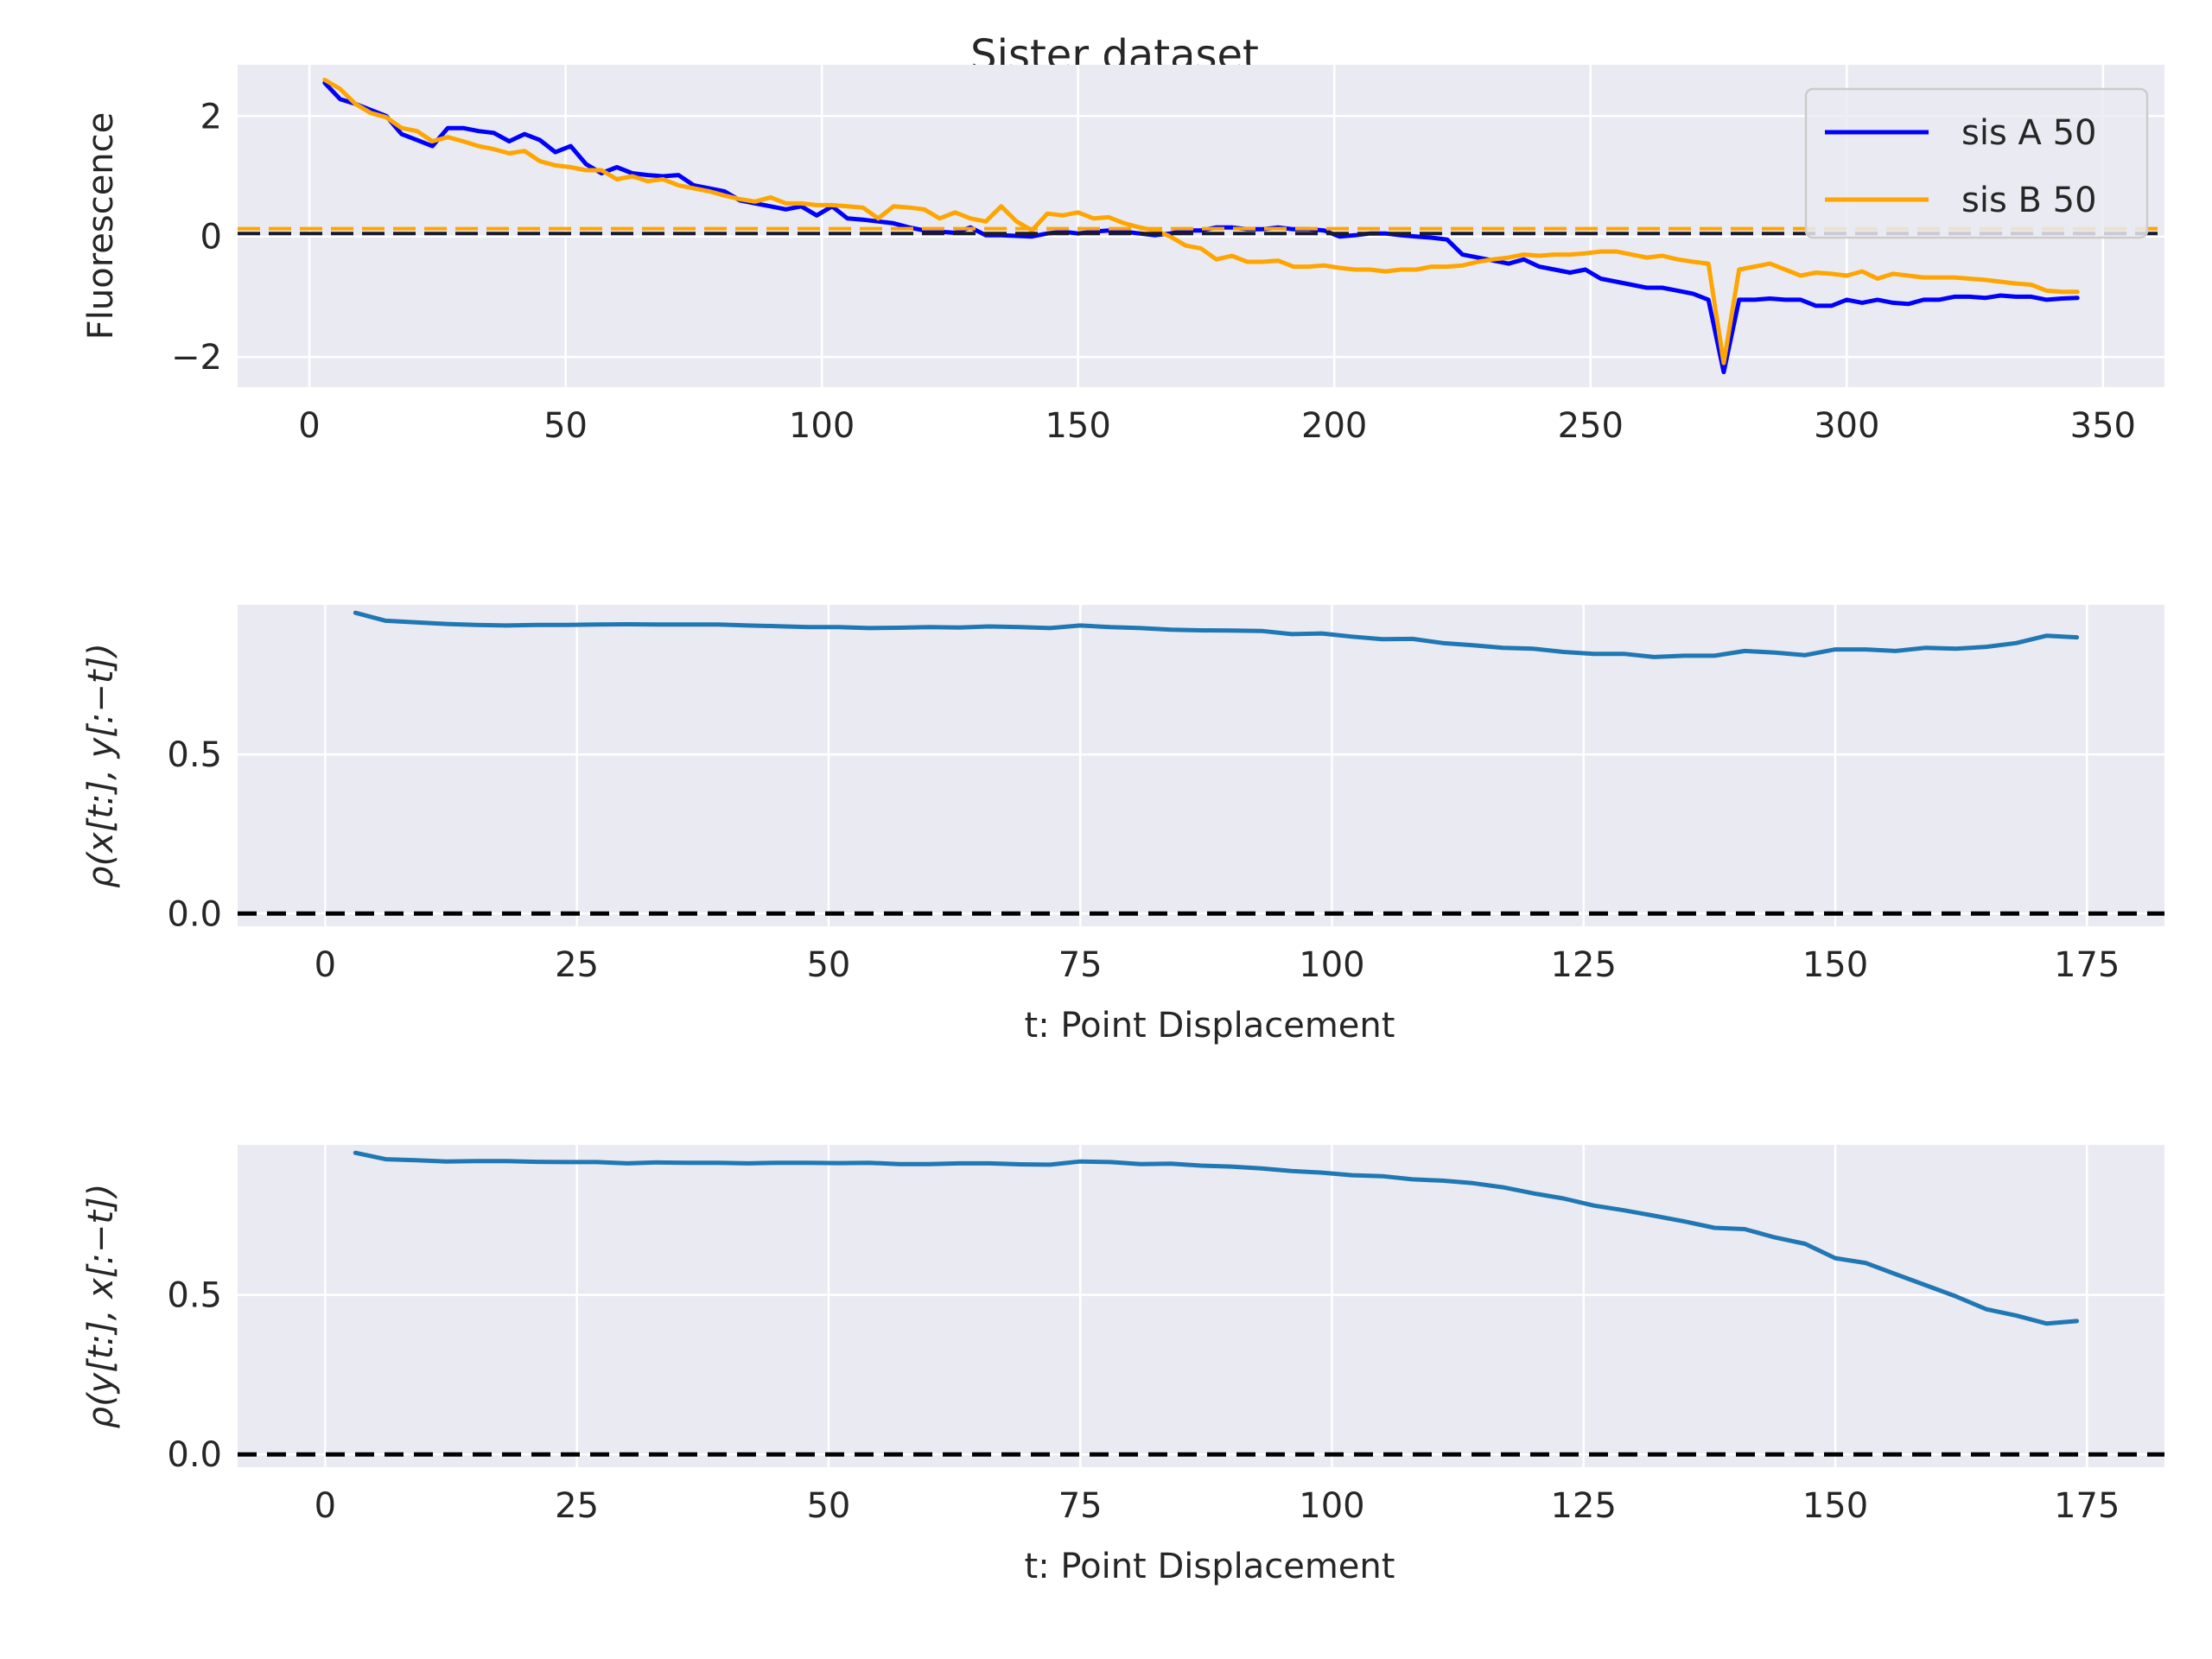  What do you see at coordinates (1591, 426) in the screenshot?
I see `x-tick-label: 250` at bounding box center [1591, 426].